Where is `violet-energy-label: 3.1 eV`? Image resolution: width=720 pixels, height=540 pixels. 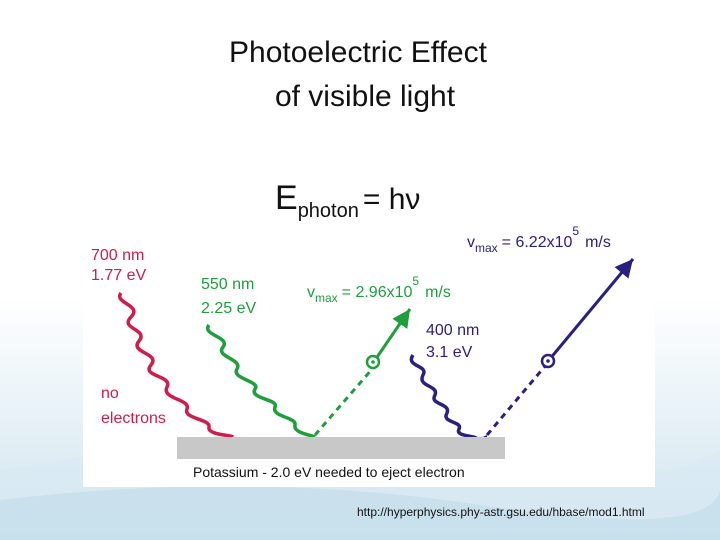 violet-energy-label: 3.1 eV is located at coordinates (449, 352).